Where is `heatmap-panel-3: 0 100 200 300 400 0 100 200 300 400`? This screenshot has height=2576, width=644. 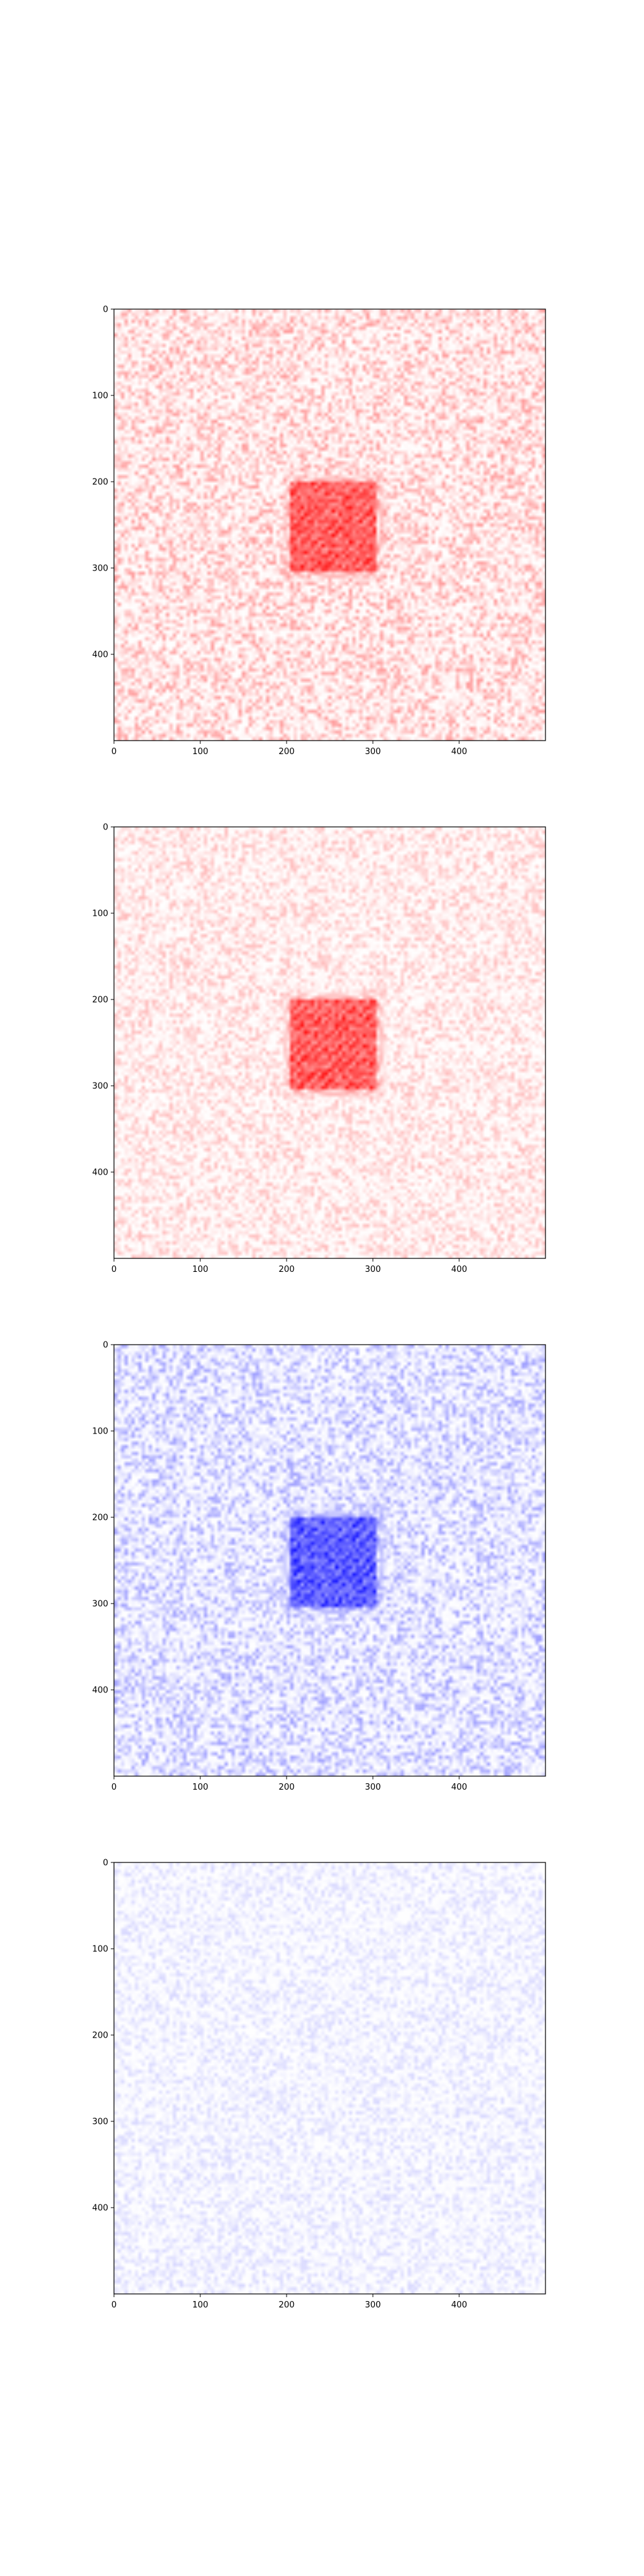
heatmap-panel-3: 0 100 200 300 400 0 100 200 300 400 is located at coordinates (319, 1566).